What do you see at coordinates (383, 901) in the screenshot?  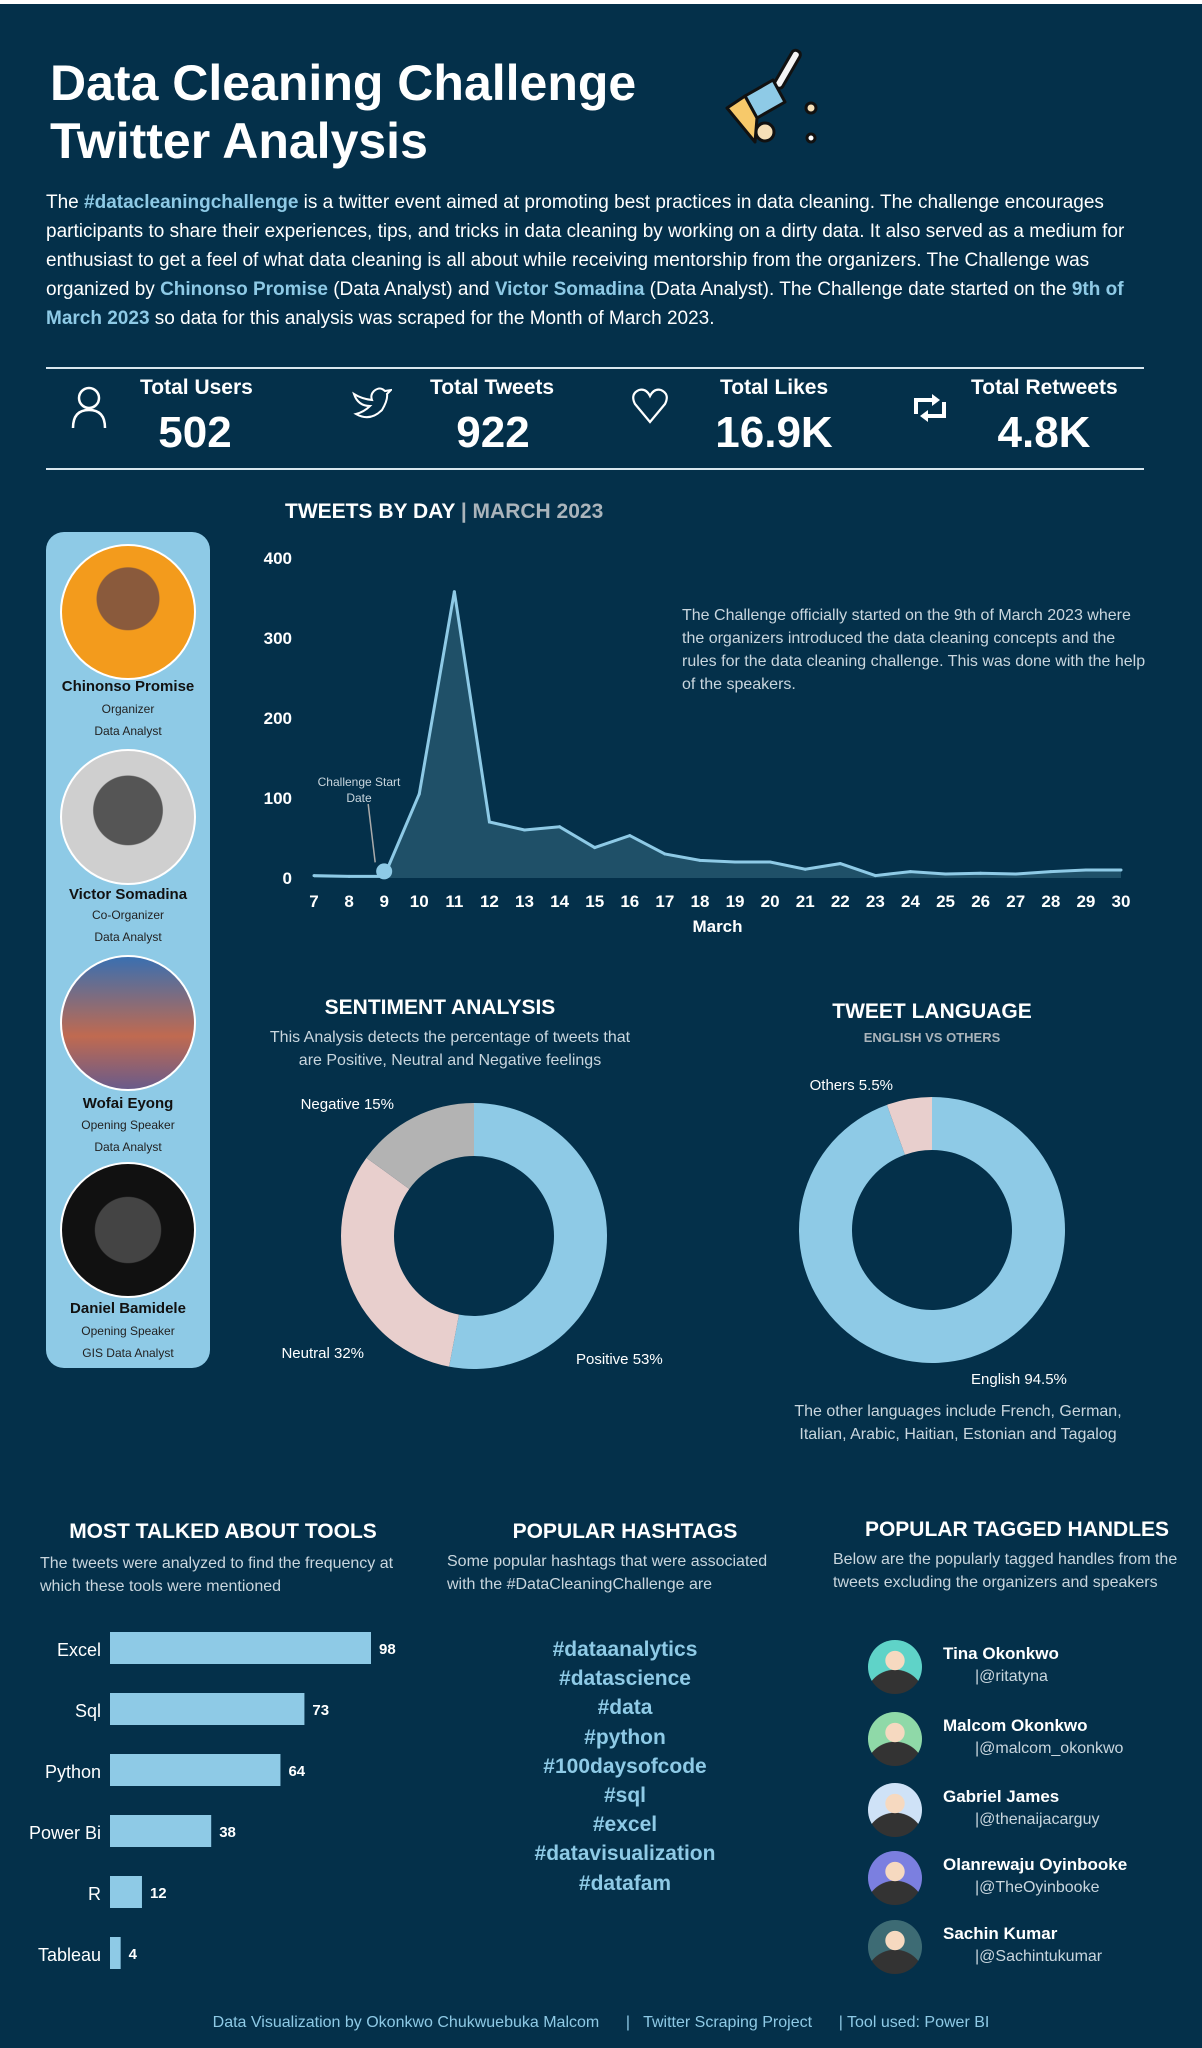 I see `x-tick-label: 9` at bounding box center [383, 901].